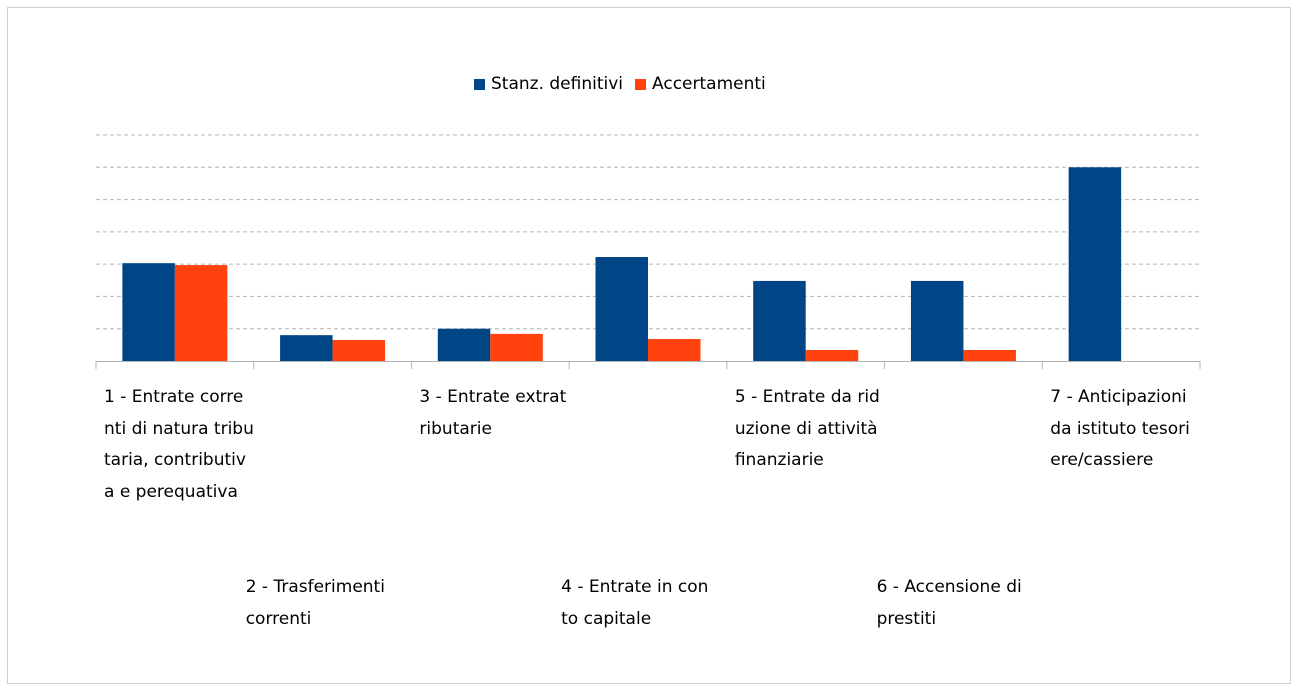 This screenshot has width=1291, height=684. I want to click on legend-label: Stanz. definitivi, so click(557, 84).